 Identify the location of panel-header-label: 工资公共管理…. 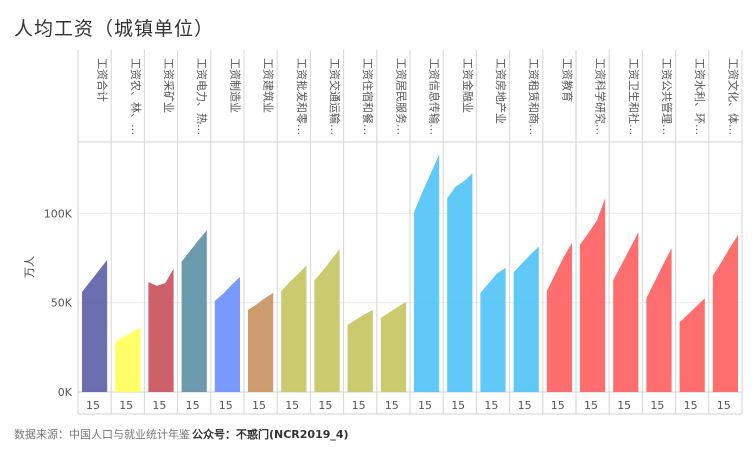
(667, 96).